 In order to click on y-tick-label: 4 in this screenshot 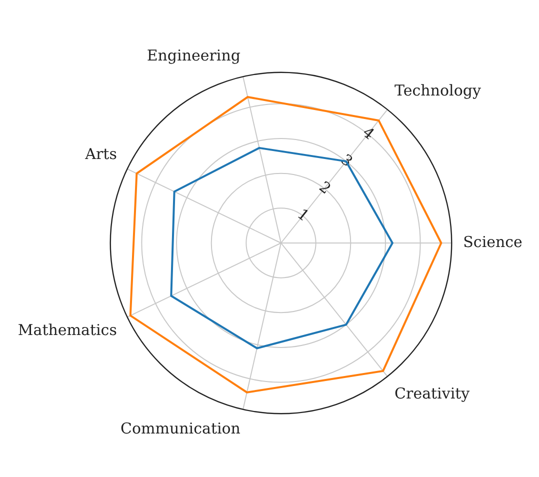, I will do `click(368, 133)`.